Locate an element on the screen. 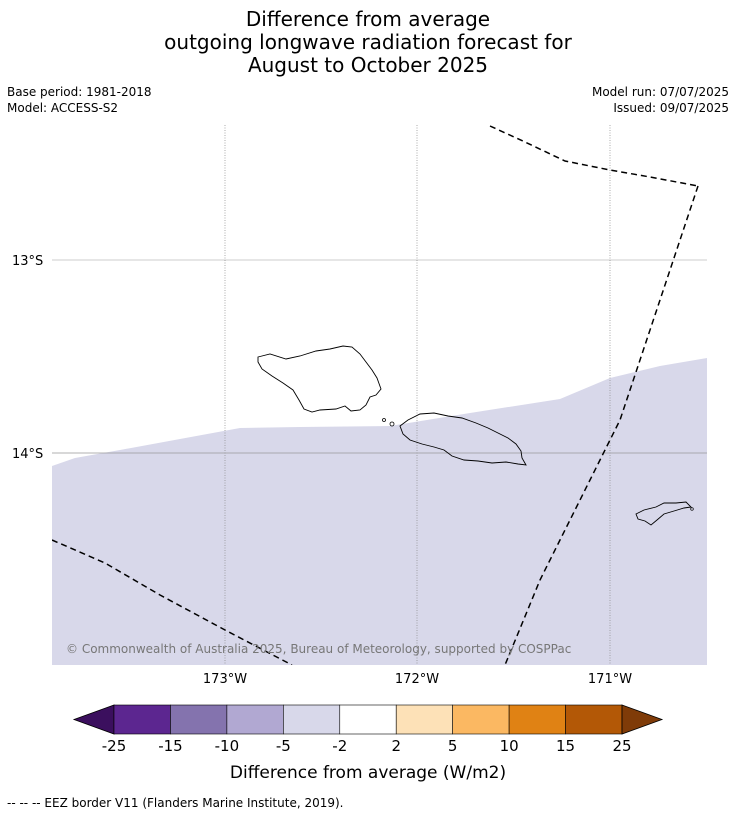  colorbar-tick-label: 25 is located at coordinates (621, 746).